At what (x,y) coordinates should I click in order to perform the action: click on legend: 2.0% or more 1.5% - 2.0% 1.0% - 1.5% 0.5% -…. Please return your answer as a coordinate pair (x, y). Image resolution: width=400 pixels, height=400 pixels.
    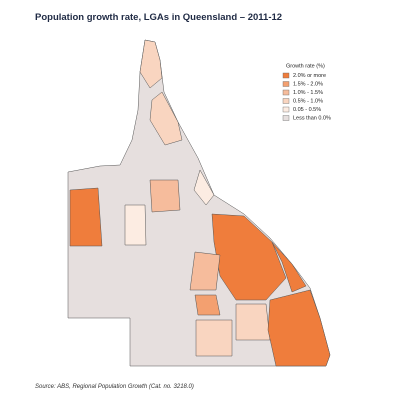
    Looking at the image, I should click on (306, 97).